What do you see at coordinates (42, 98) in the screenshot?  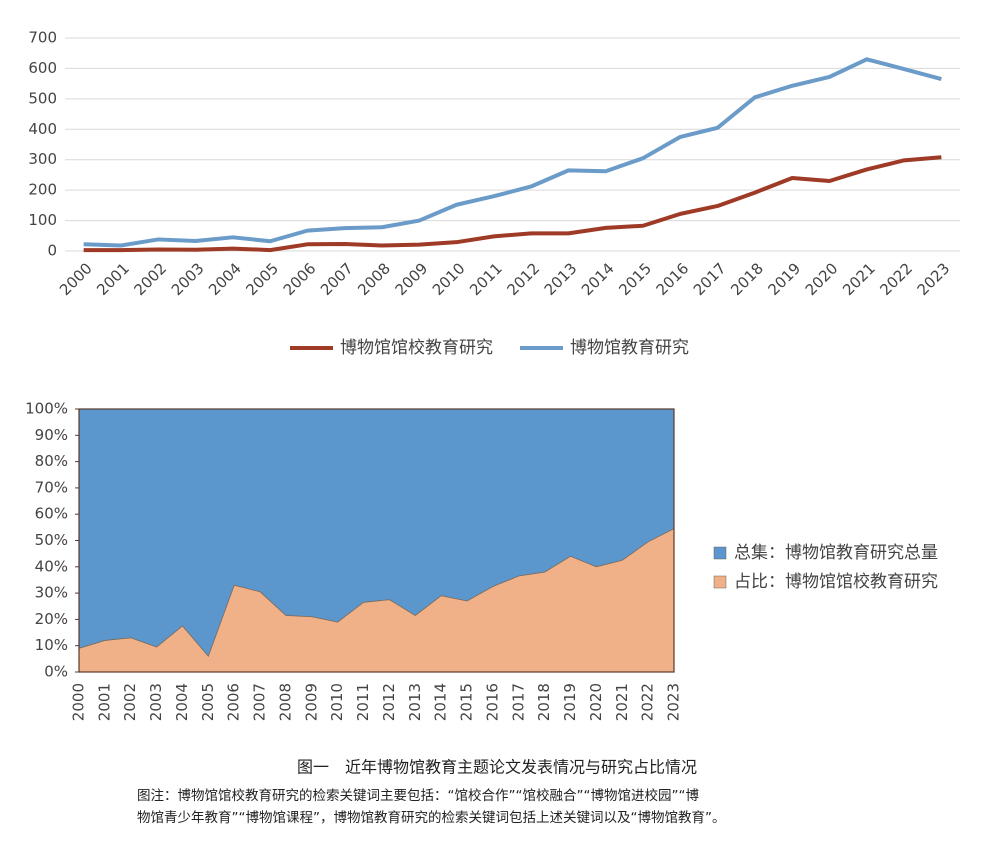 I see `y-tick-label: 500` at bounding box center [42, 98].